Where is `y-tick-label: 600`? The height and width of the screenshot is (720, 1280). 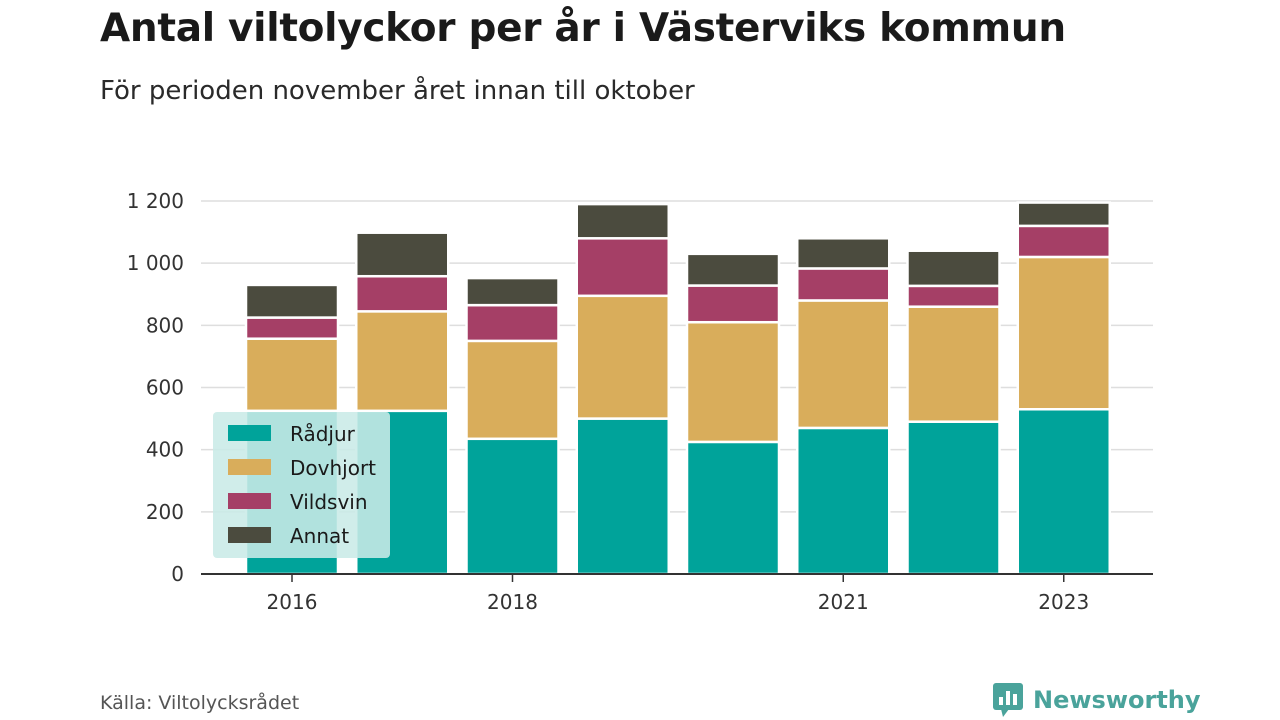
y-tick-label: 600 is located at coordinates (165, 388).